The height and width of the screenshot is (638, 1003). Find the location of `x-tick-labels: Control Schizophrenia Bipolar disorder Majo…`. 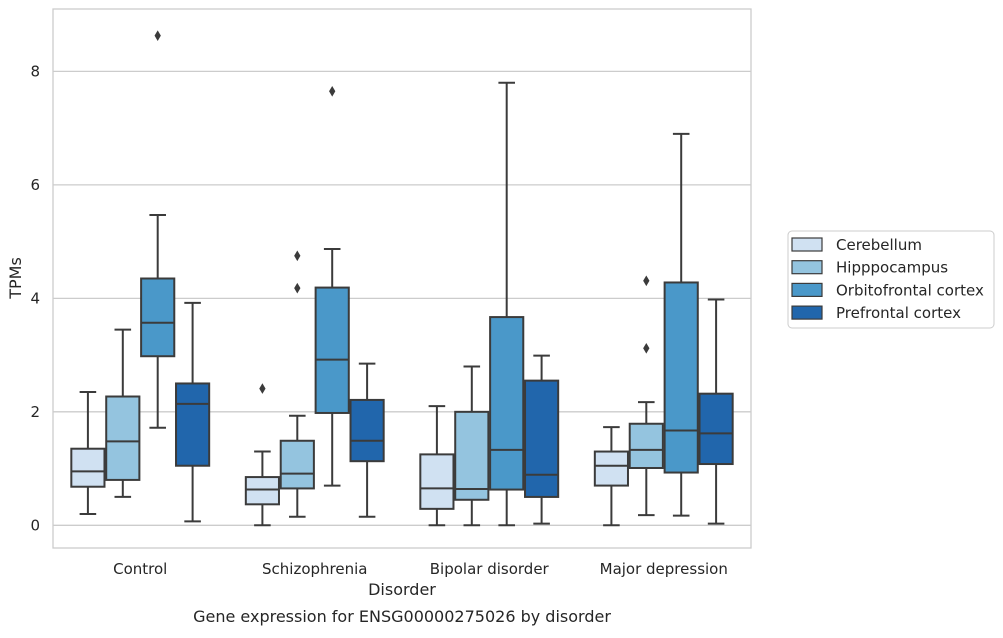

x-tick-labels: Control Schizophrenia Bipolar disorder Majo… is located at coordinates (420, 569).